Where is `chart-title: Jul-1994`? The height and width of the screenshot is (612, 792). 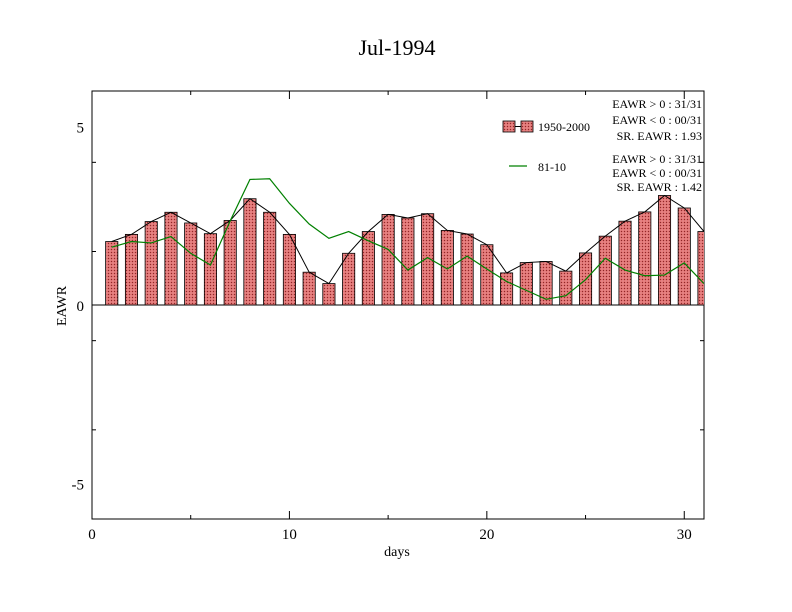 chart-title: Jul-1994 is located at coordinates (397, 47).